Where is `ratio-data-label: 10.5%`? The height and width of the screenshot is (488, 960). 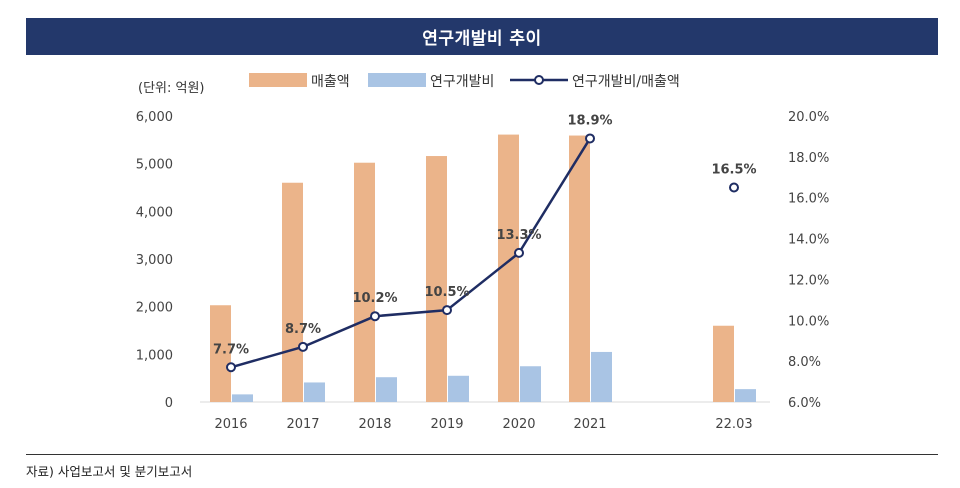
ratio-data-label: 10.5% is located at coordinates (446, 292).